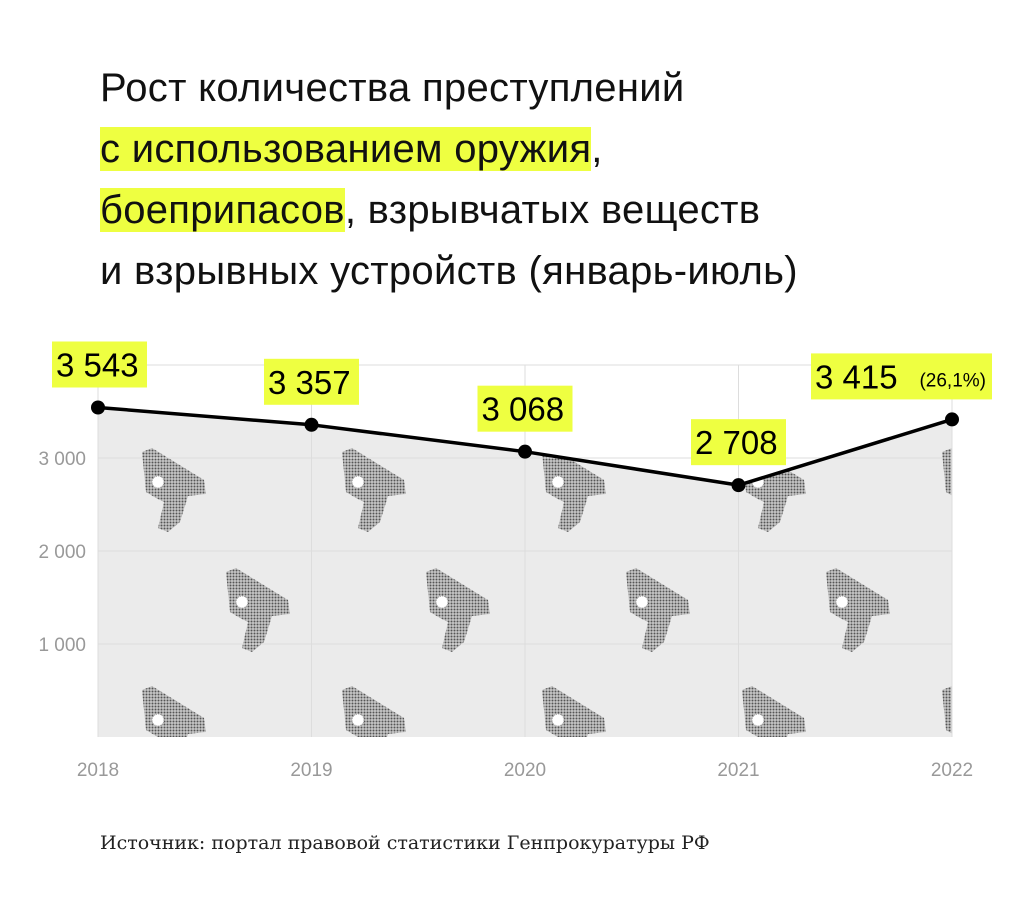  Describe the element at coordinates (311, 770) in the screenshot. I see `x-tick-label: 2019` at that location.